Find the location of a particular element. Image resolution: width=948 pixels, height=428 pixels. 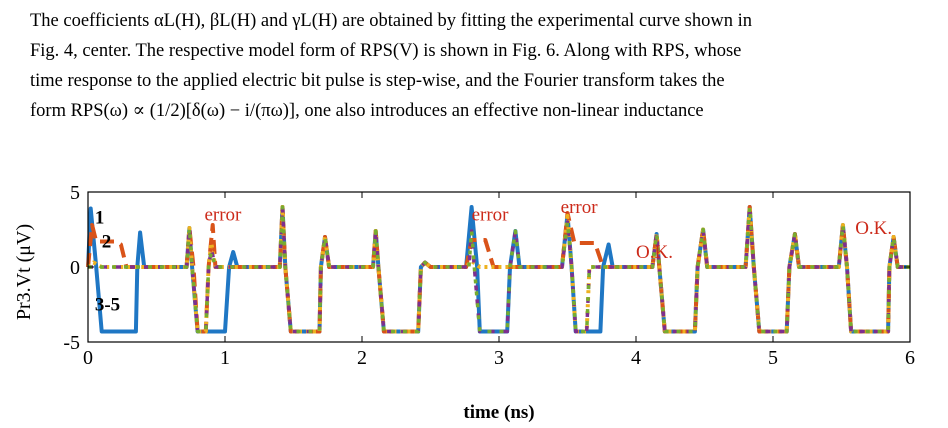

x-tick-label: 1 is located at coordinates (225, 358).